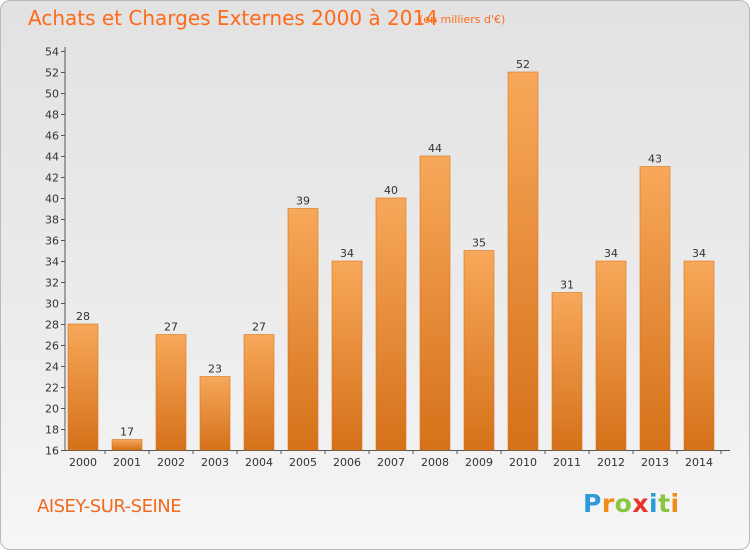 This screenshot has width=750, height=550. I want to click on y-tick-label: 52, so click(52, 73).